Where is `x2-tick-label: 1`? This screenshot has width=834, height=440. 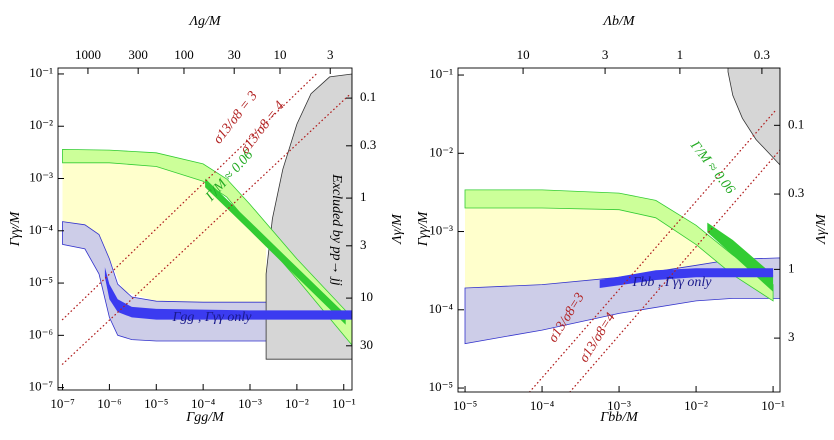
x2-tick-label: 1 is located at coordinates (680, 54).